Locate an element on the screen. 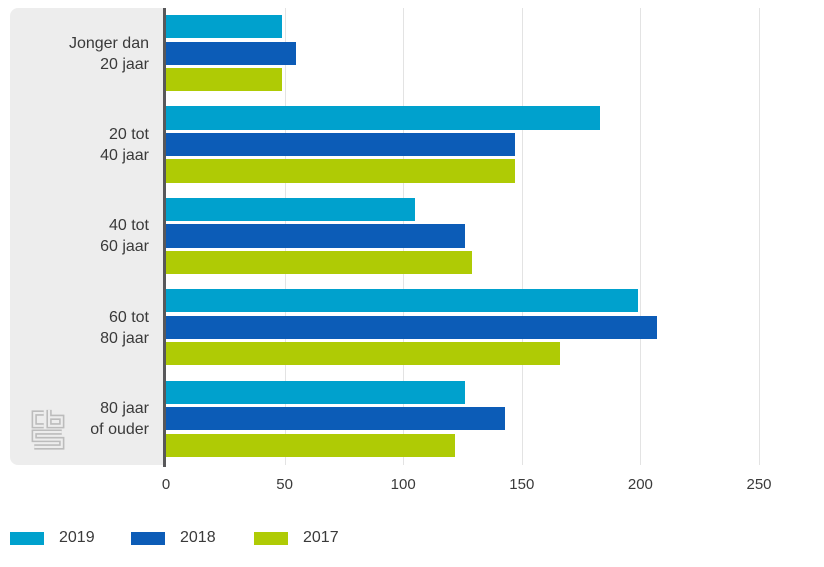 The width and height of the screenshot is (824, 567). x-tick-label-0: 0 is located at coordinates (166, 484).